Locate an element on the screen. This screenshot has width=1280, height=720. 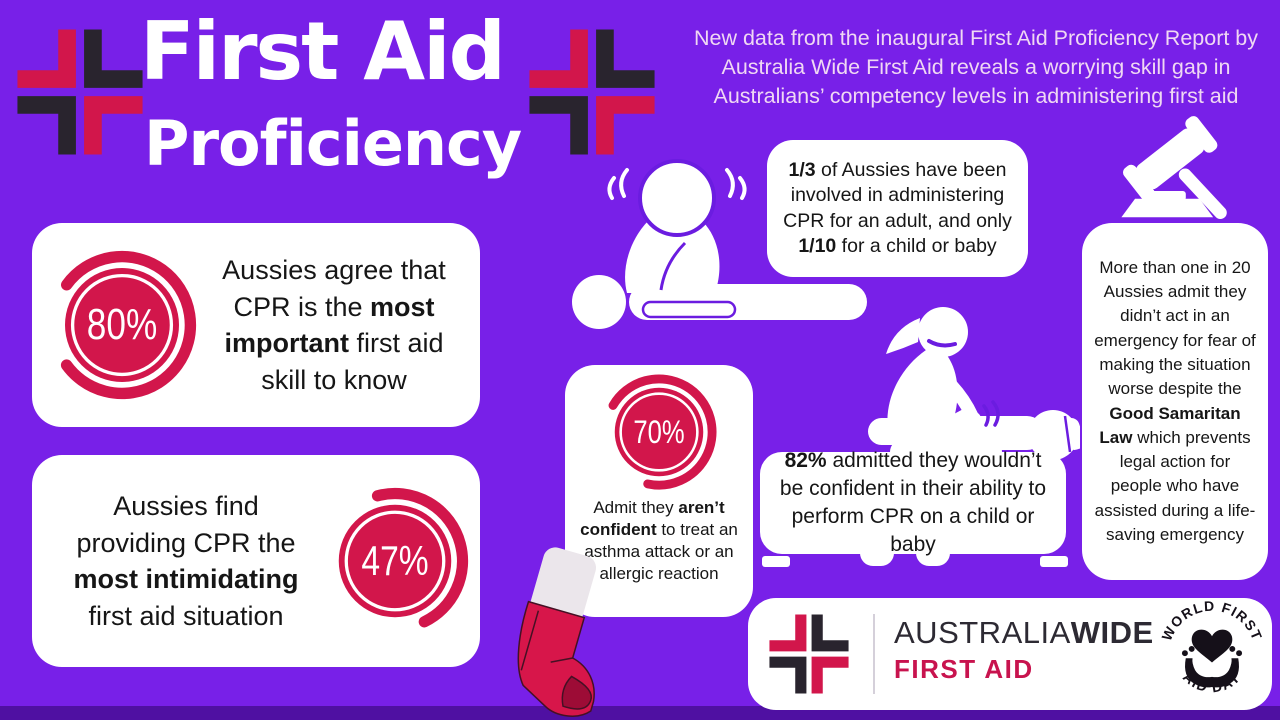
world-first-aid-day-badge: WORLD FIRST AID DAY is located at coordinates (1212, 654).